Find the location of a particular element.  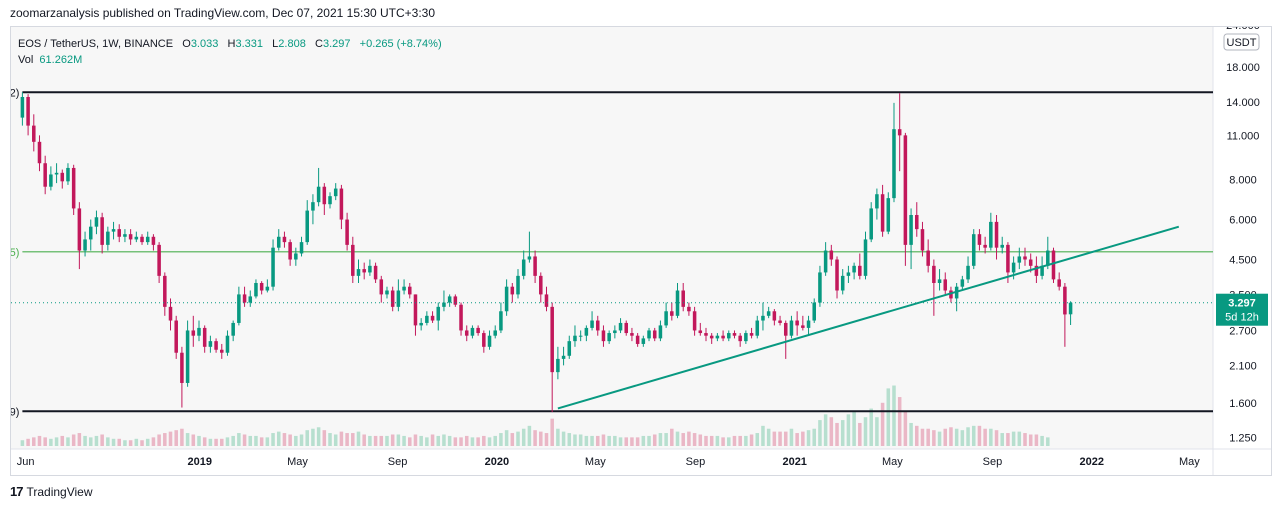

unit-badge is located at coordinates (1241, 42).